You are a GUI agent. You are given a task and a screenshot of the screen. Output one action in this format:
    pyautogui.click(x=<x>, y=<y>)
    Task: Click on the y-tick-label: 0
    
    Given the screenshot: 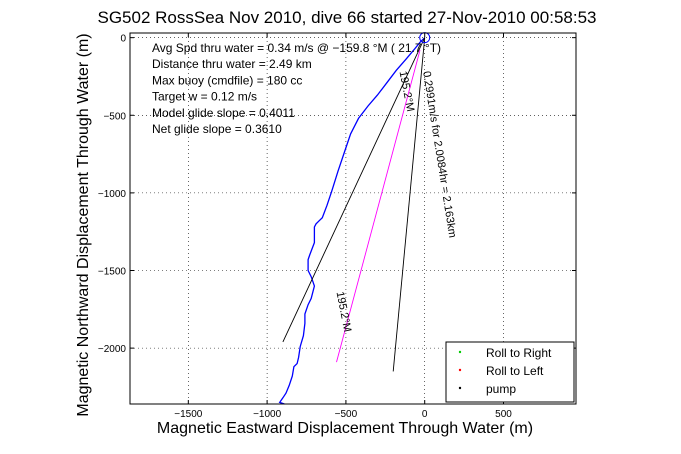 What is the action you would take?
    pyautogui.click(x=123, y=39)
    